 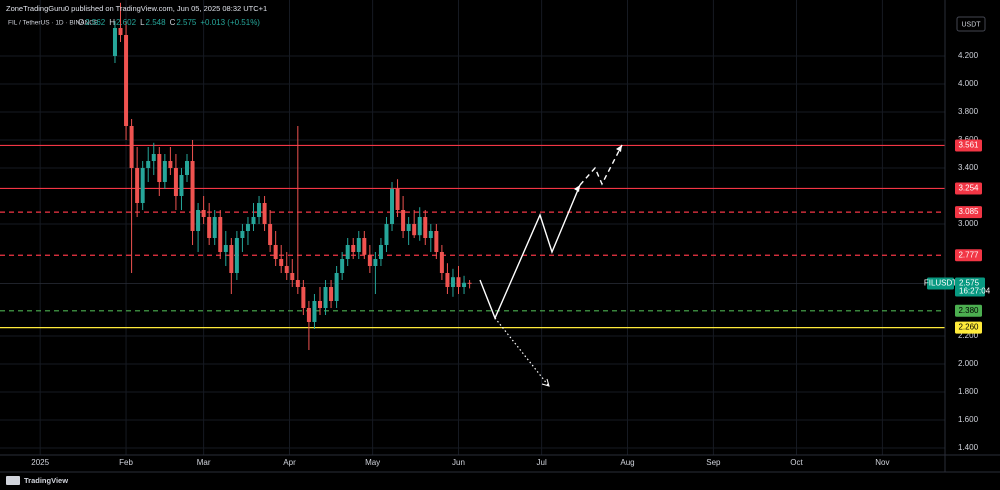 I want to click on x-tick-label: Nov, so click(x=882, y=462).